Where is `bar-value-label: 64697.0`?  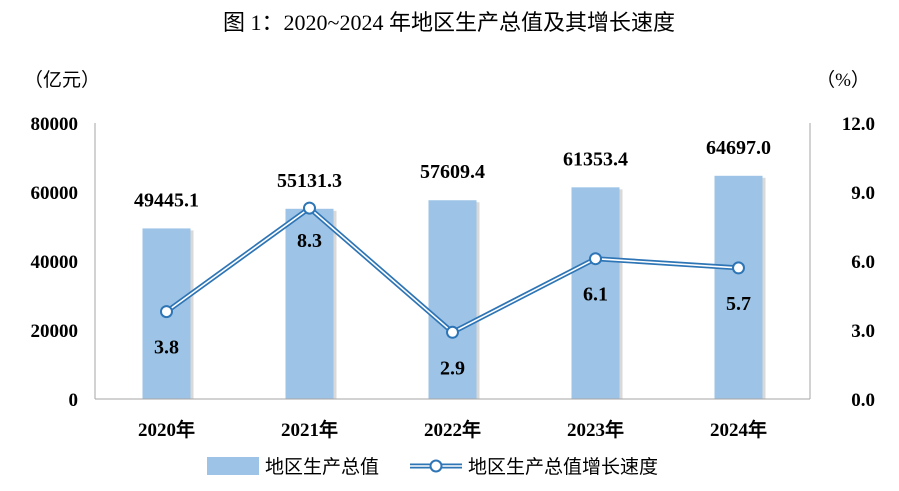
bar-value-label: 64697.0 is located at coordinates (738, 148).